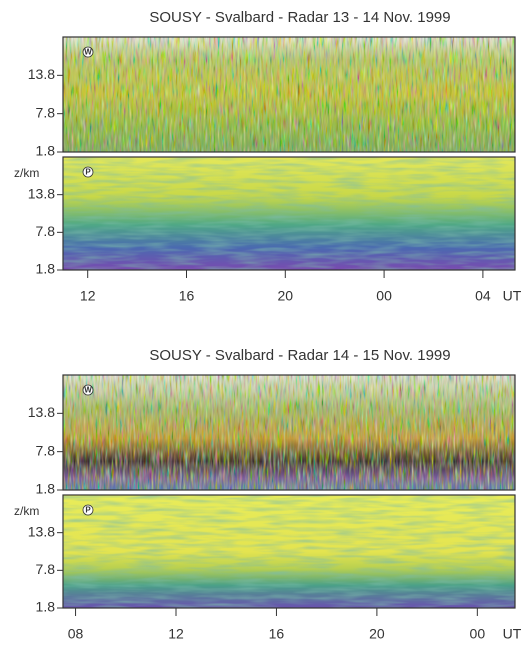 The height and width of the screenshot is (655, 527). I want to click on x-tick-label: 04, so click(483, 296).